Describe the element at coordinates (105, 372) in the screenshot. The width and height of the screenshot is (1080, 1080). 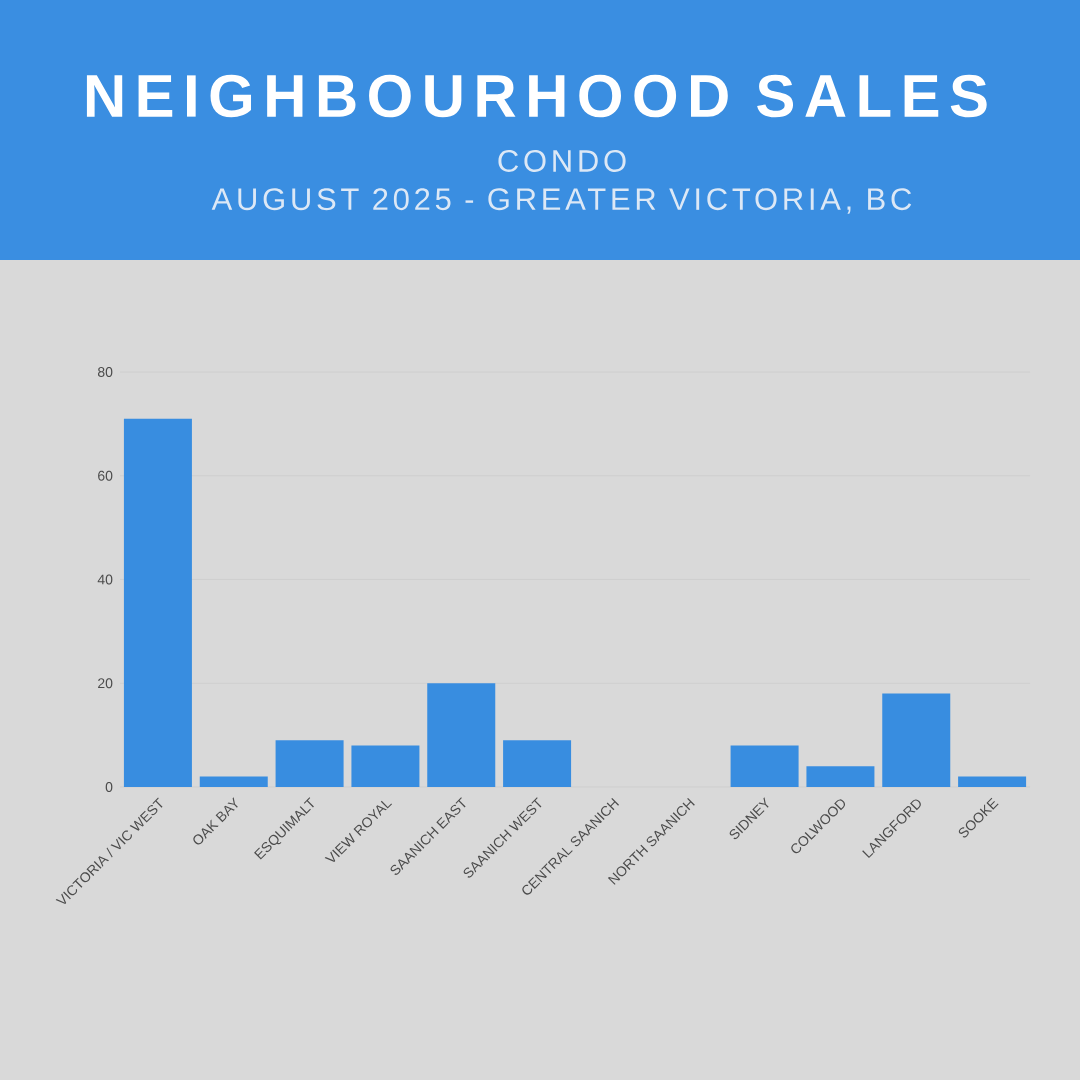
I see `y-tick-label: 80` at that location.